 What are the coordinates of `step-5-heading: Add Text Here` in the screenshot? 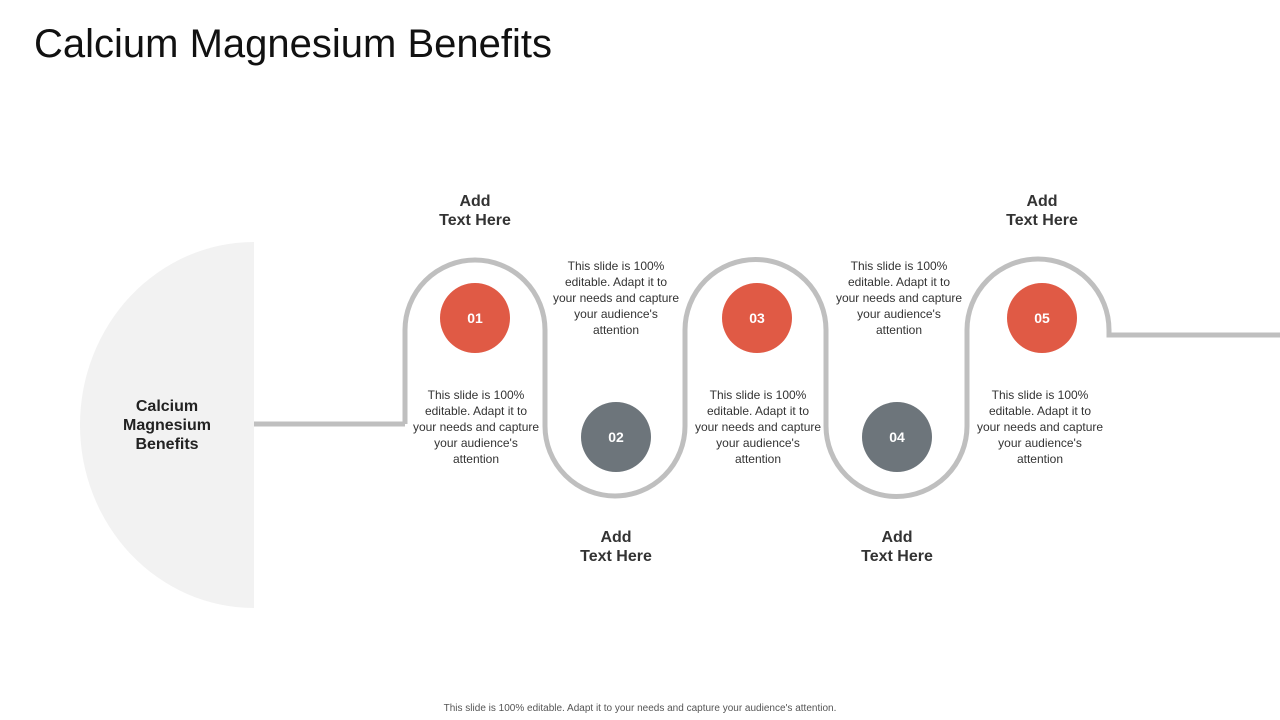 It's located at (1042, 211).